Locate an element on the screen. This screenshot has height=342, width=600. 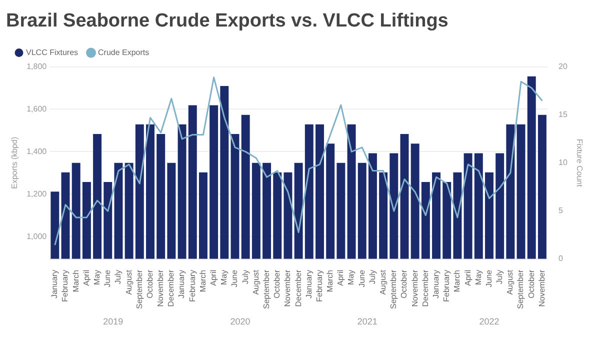
y2-tick-label: 15 is located at coordinates (563, 115).